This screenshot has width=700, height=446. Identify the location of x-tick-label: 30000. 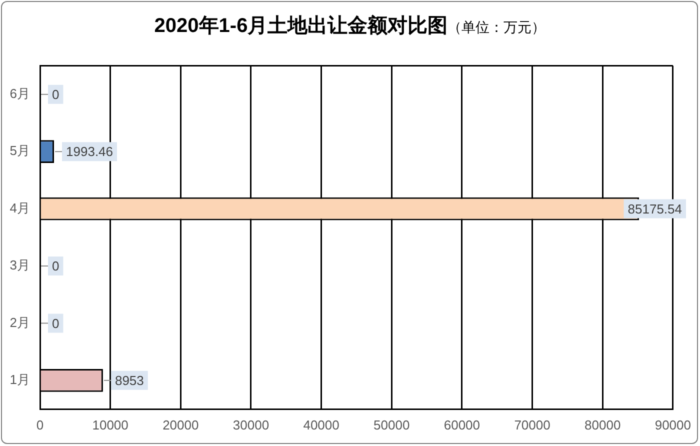
(251, 424).